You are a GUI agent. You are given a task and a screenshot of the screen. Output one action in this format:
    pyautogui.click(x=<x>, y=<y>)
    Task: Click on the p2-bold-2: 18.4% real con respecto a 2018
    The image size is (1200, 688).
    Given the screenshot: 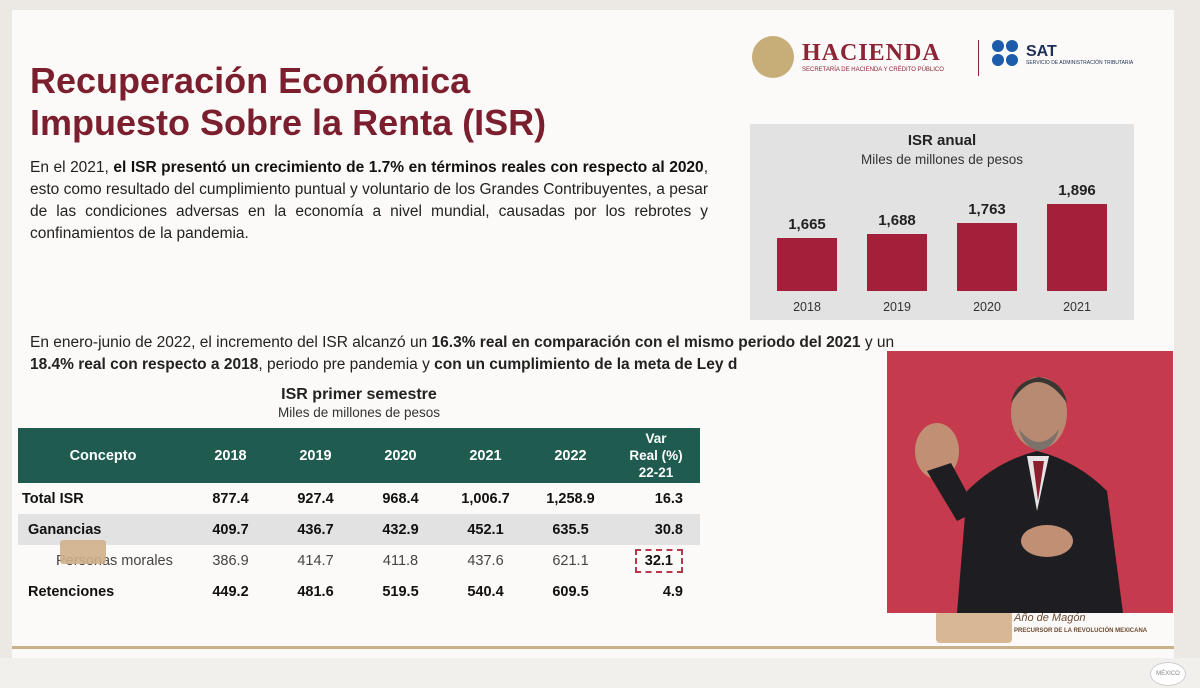 What is the action you would take?
    pyautogui.click(x=144, y=364)
    